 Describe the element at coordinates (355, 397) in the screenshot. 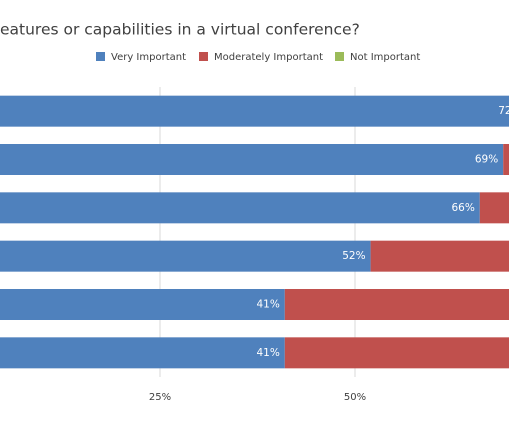

I see `x-tick-label: 50%` at that location.